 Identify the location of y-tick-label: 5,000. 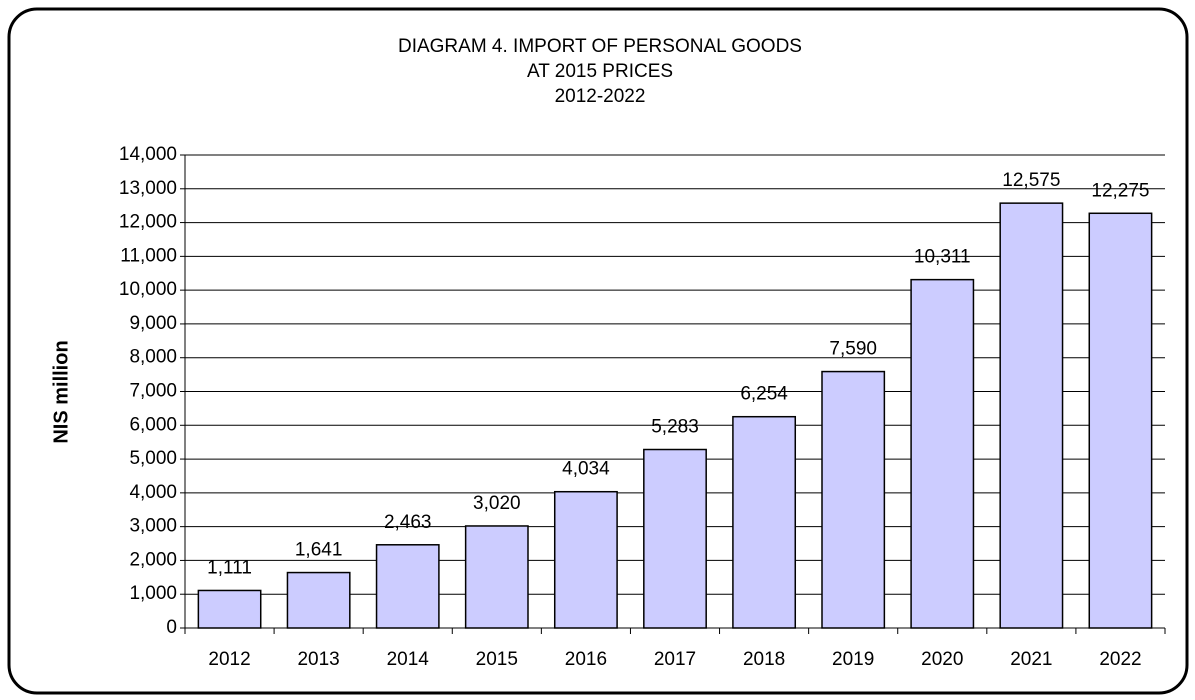
(153, 458).